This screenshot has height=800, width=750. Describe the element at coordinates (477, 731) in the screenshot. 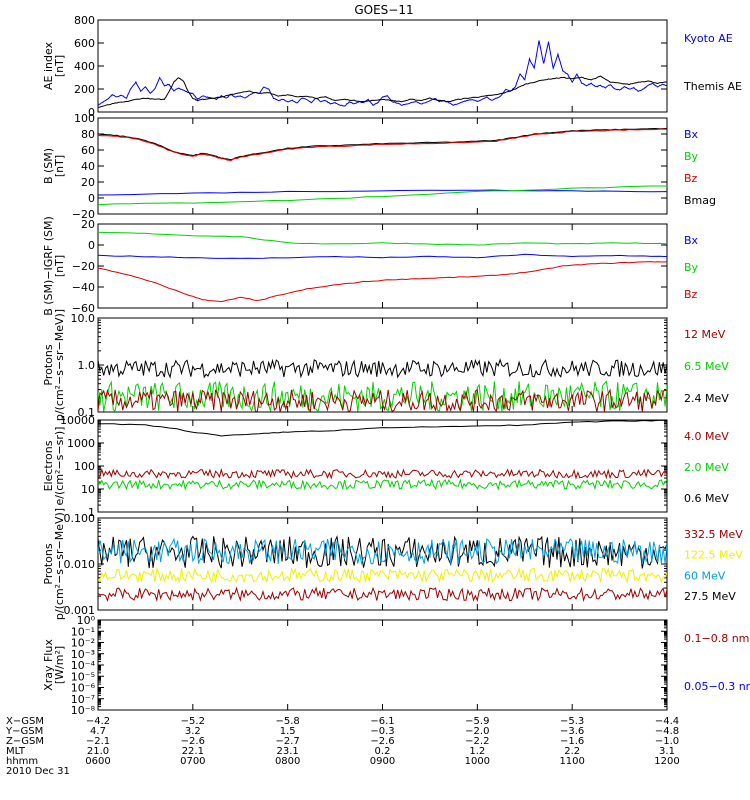

I see `x-row-value: −2.0` at that location.